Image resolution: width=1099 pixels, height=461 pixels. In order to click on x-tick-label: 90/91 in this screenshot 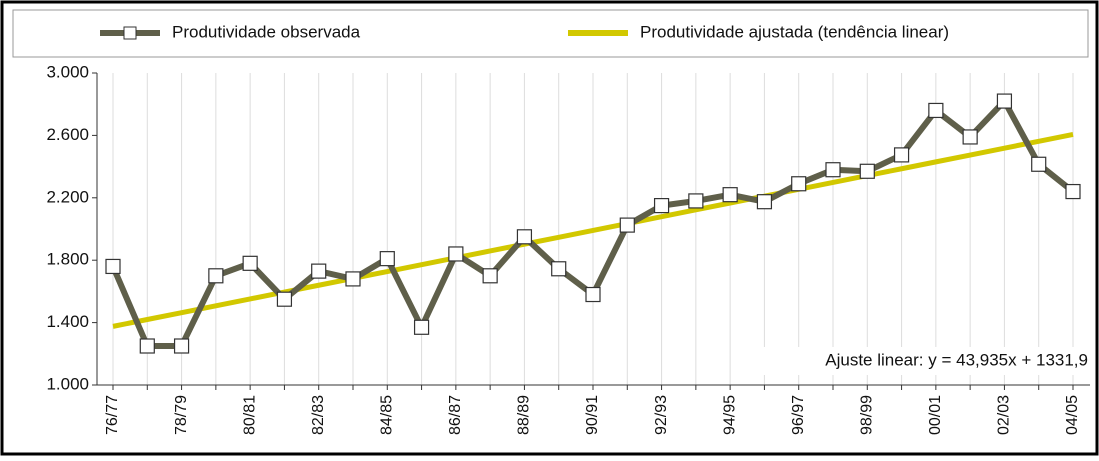, I will do `click(592, 415)`.